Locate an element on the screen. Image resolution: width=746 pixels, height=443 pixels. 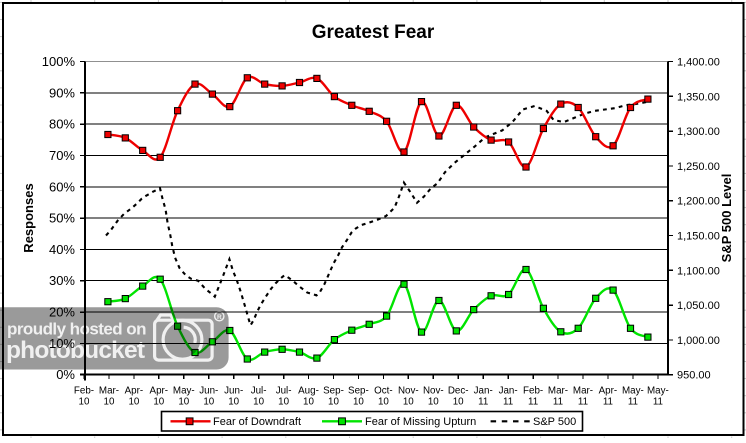
svg-text: 90% is located at coordinates (62, 92).